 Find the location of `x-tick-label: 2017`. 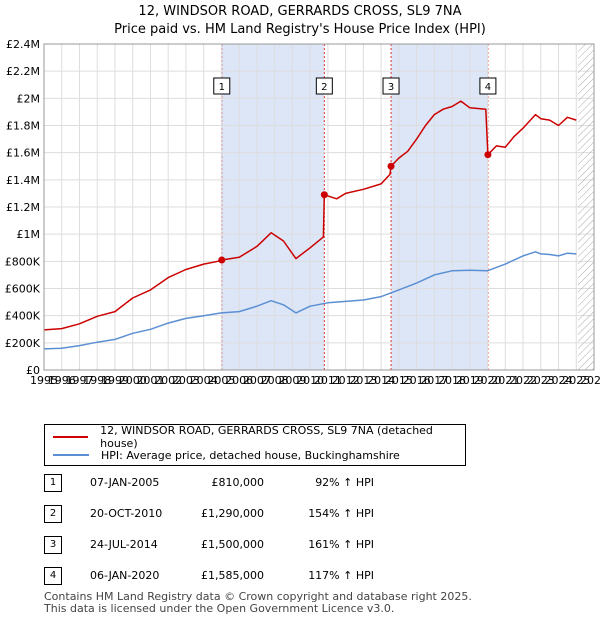

x-tick-label: 2017 is located at coordinates (434, 380).